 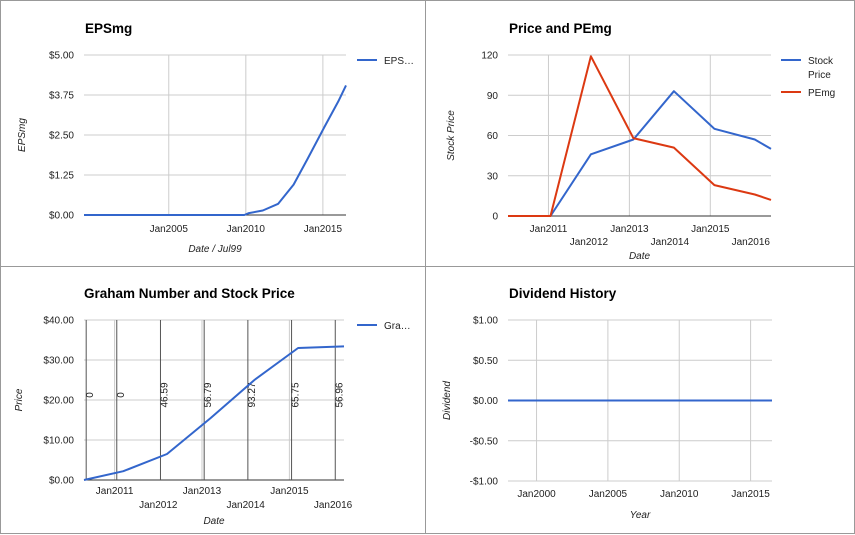 What do you see at coordinates (169, 229) in the screenshot?
I see `eps-x-tick-label: Jan2005` at bounding box center [169, 229].